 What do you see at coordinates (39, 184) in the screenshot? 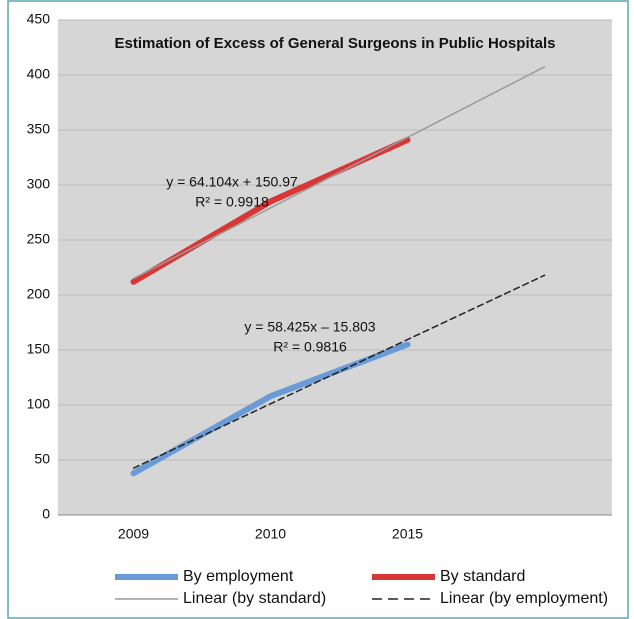
I see `y-tick-label: 300` at bounding box center [39, 184].